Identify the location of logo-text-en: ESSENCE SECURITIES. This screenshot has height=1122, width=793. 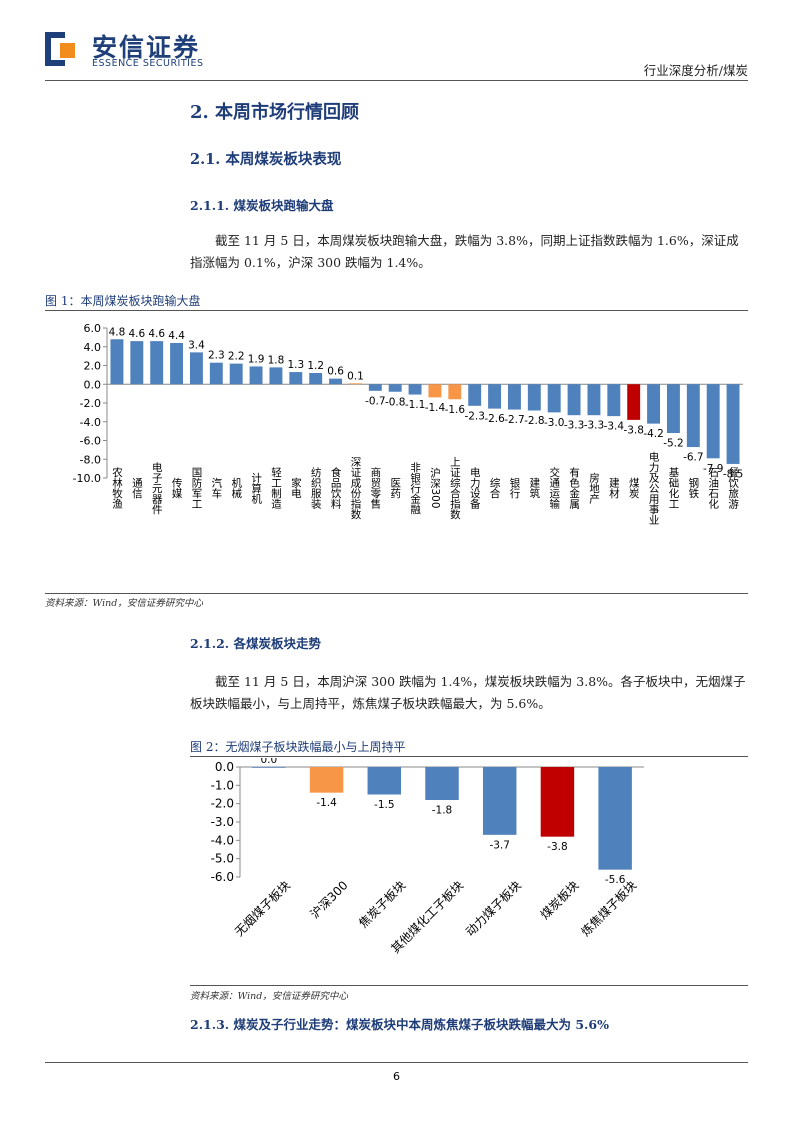
(148, 63).